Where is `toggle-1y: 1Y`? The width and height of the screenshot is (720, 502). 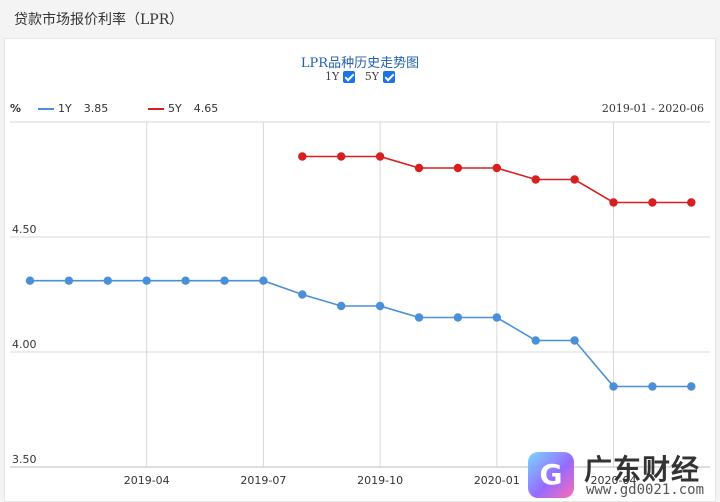 toggle-1y: 1Y is located at coordinates (340, 76).